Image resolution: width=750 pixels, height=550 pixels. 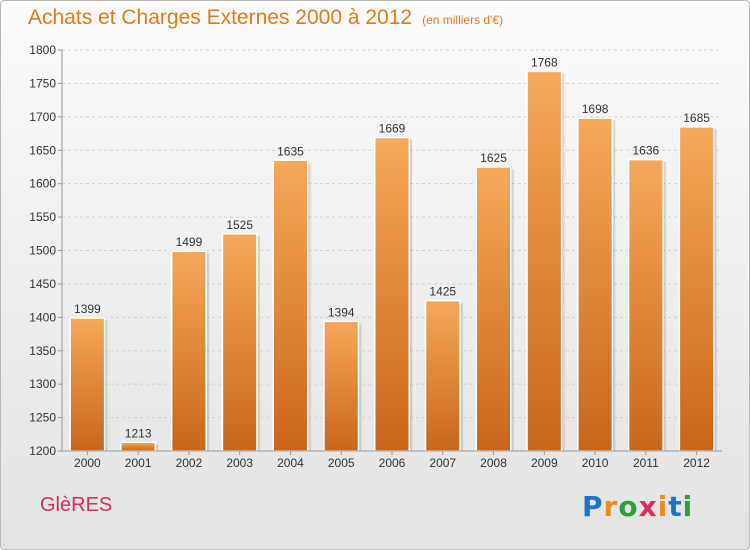 I want to click on x-tick-label: 2009, so click(x=544, y=463).